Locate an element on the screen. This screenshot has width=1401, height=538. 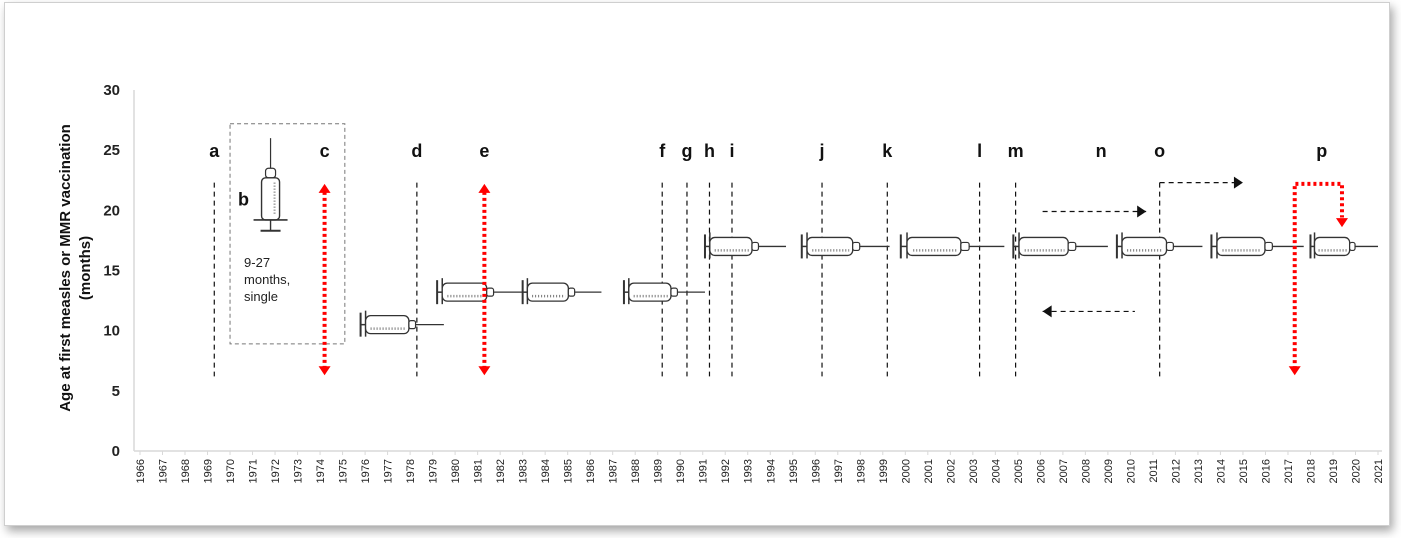
event-label-f: f is located at coordinates (662, 151).